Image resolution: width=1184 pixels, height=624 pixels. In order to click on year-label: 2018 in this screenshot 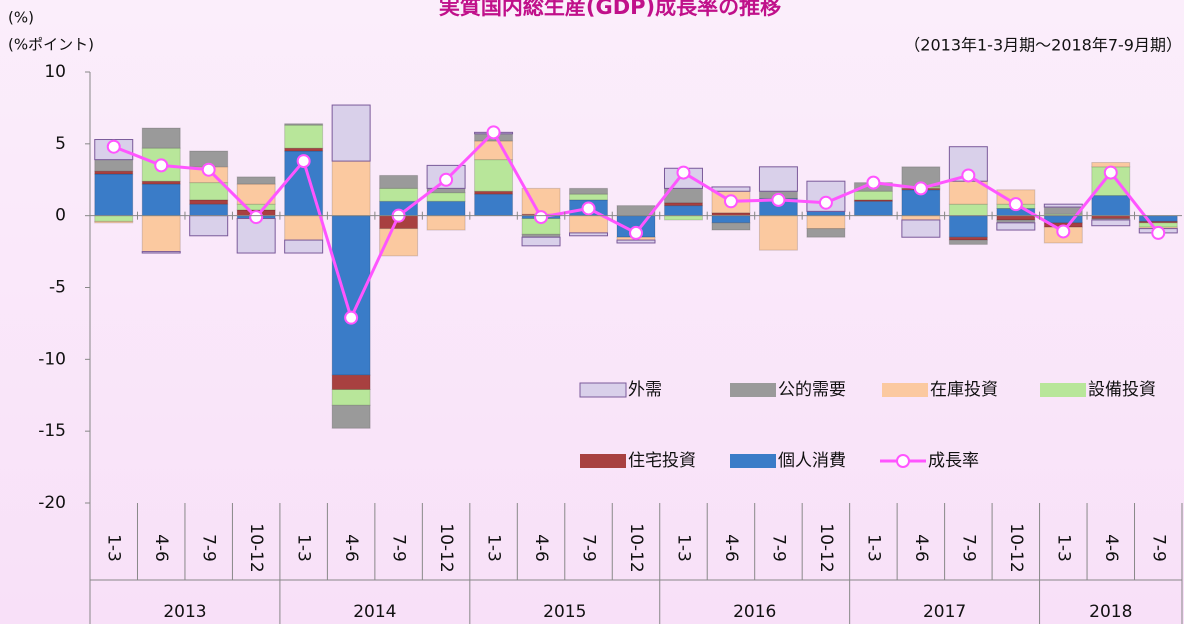, I will do `click(1110, 612)`.